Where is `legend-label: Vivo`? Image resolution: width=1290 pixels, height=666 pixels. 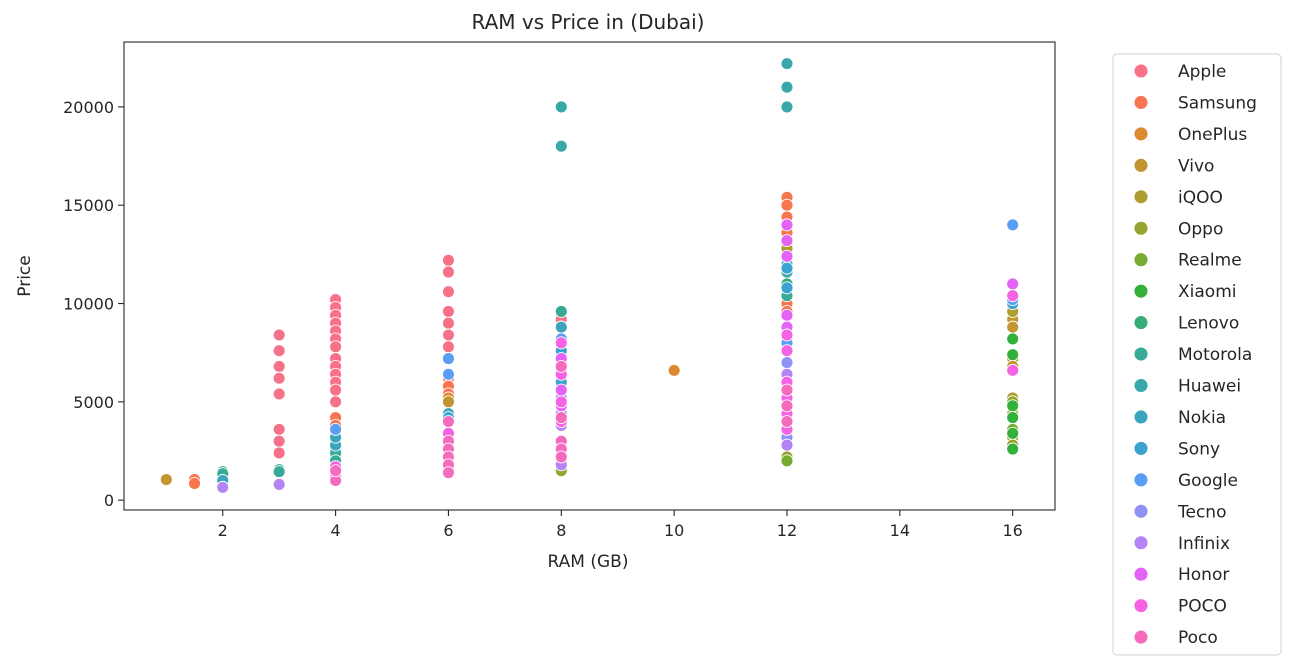 legend-label: Vivo is located at coordinates (1196, 166).